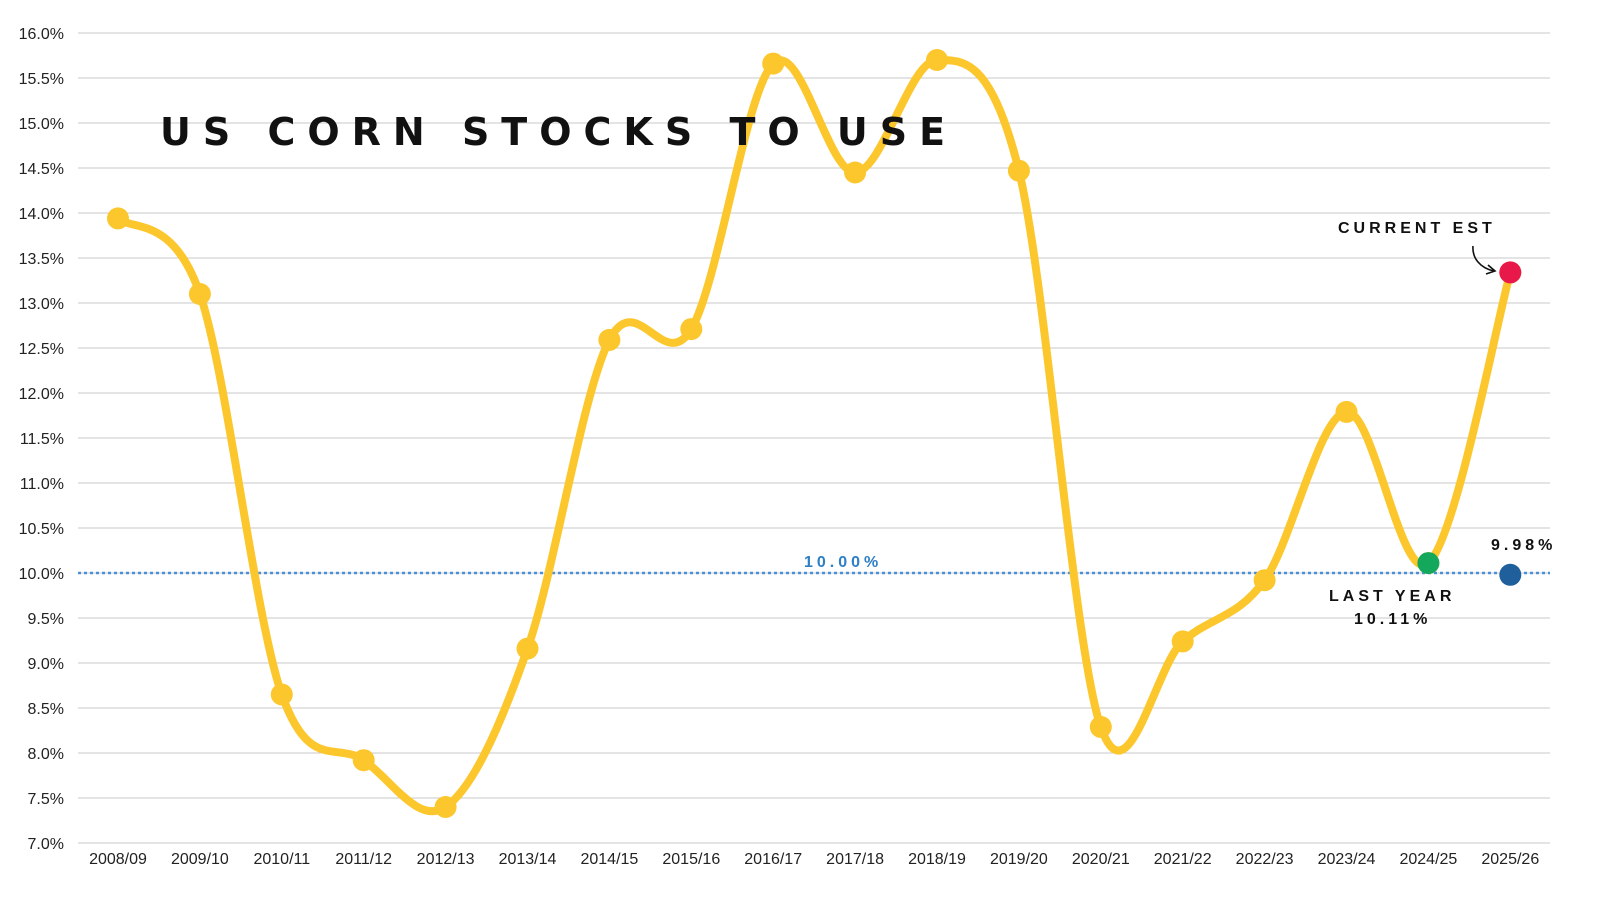 The image size is (1600, 900). What do you see at coordinates (1265, 859) in the screenshot?
I see `x-tick-label: 2022/23` at bounding box center [1265, 859].